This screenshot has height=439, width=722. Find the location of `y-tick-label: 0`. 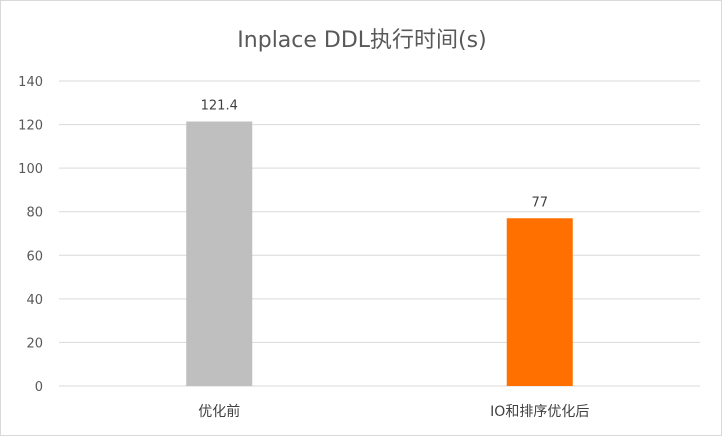

y-tick-label: 0 is located at coordinates (39, 387).